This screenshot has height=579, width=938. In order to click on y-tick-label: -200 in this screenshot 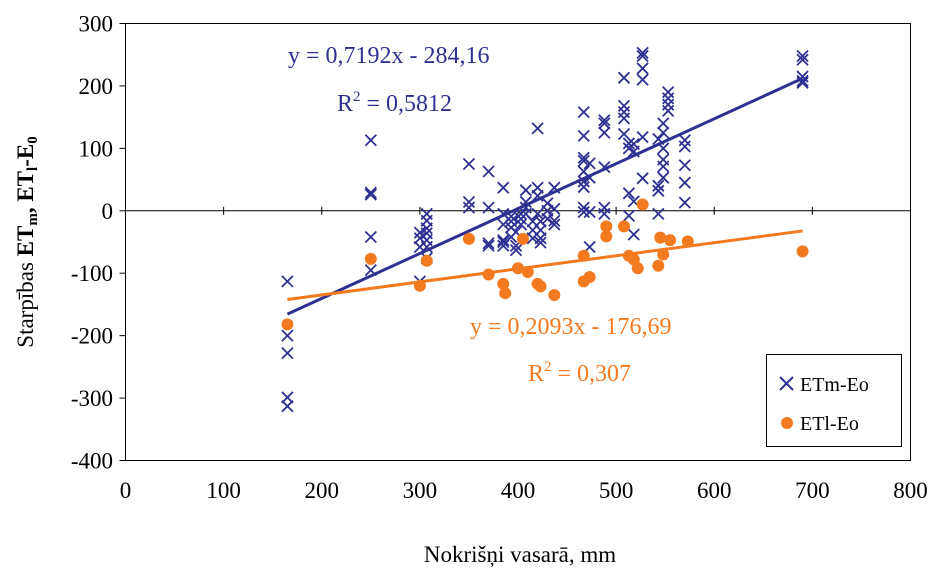, I will do `click(92, 336)`.